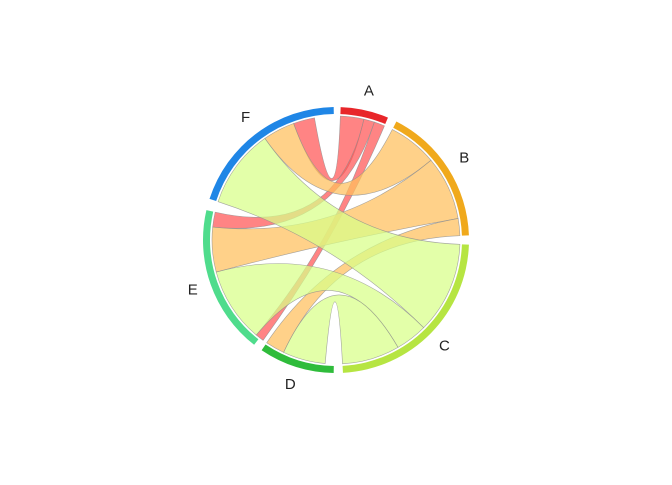 The image size is (672, 485). I want to click on sector-label-a: A, so click(369, 91).